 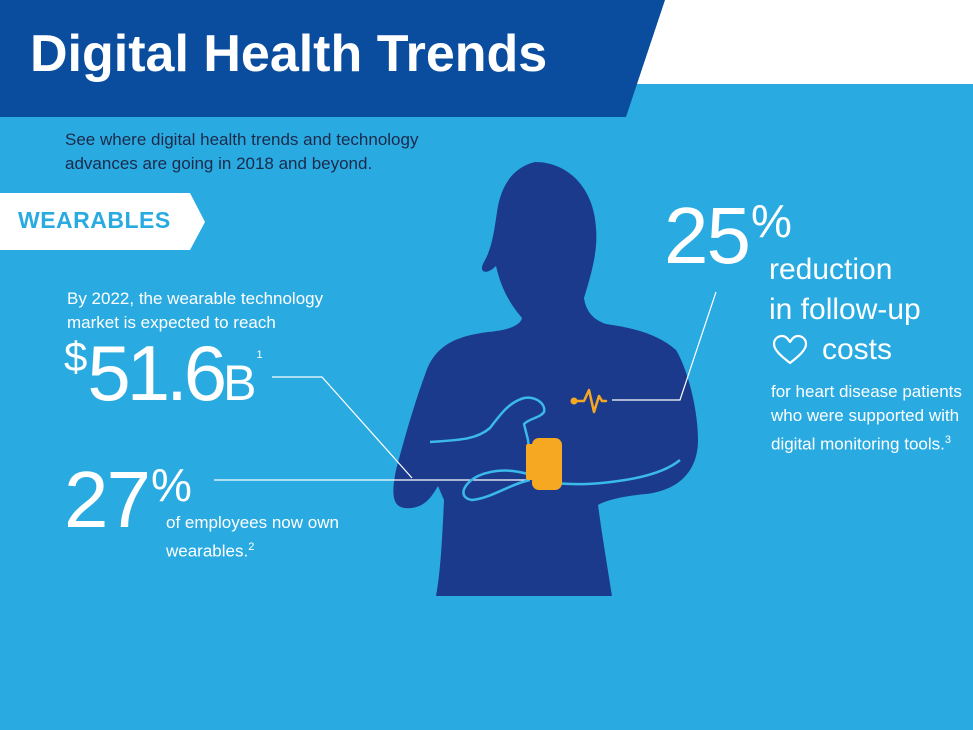 I want to click on heart-outline-icon, so click(x=790, y=349).